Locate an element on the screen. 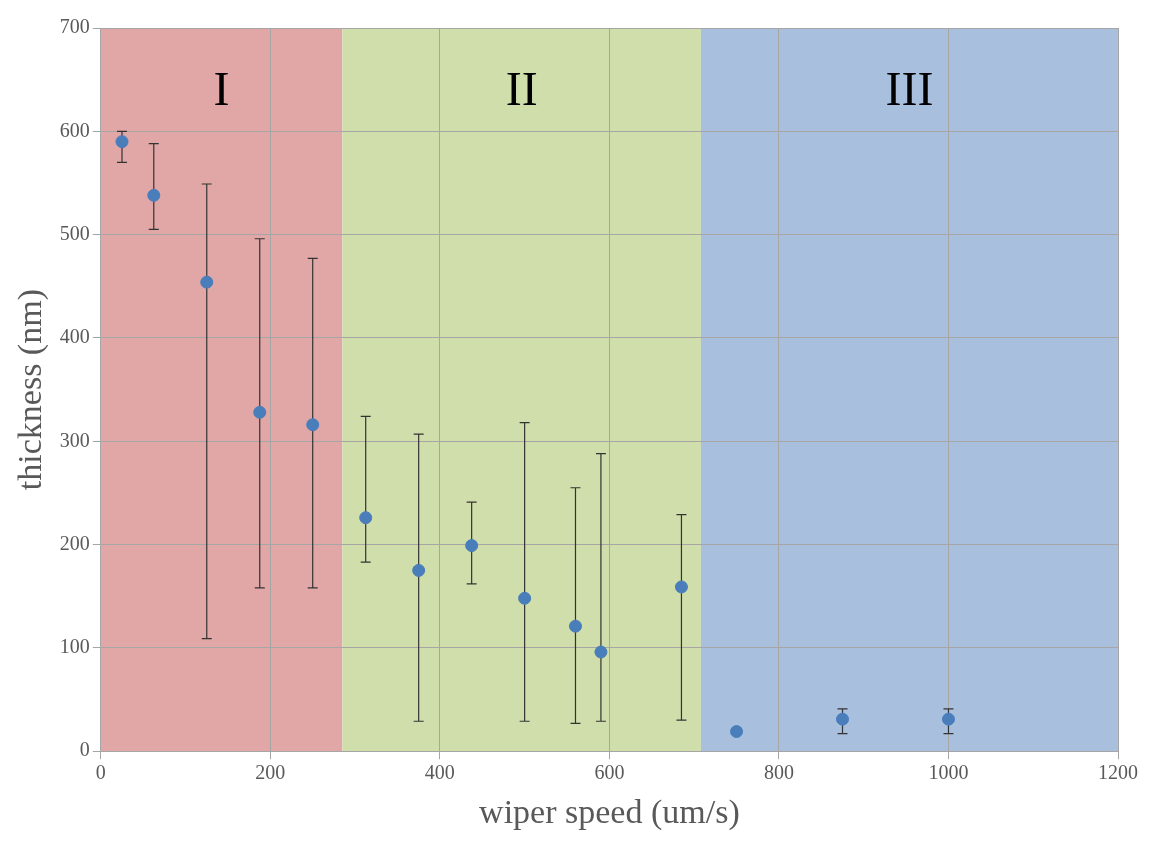 Image resolution: width=1163 pixels, height=851 pixels. x-tick-label: 0 is located at coordinates (100, 772).